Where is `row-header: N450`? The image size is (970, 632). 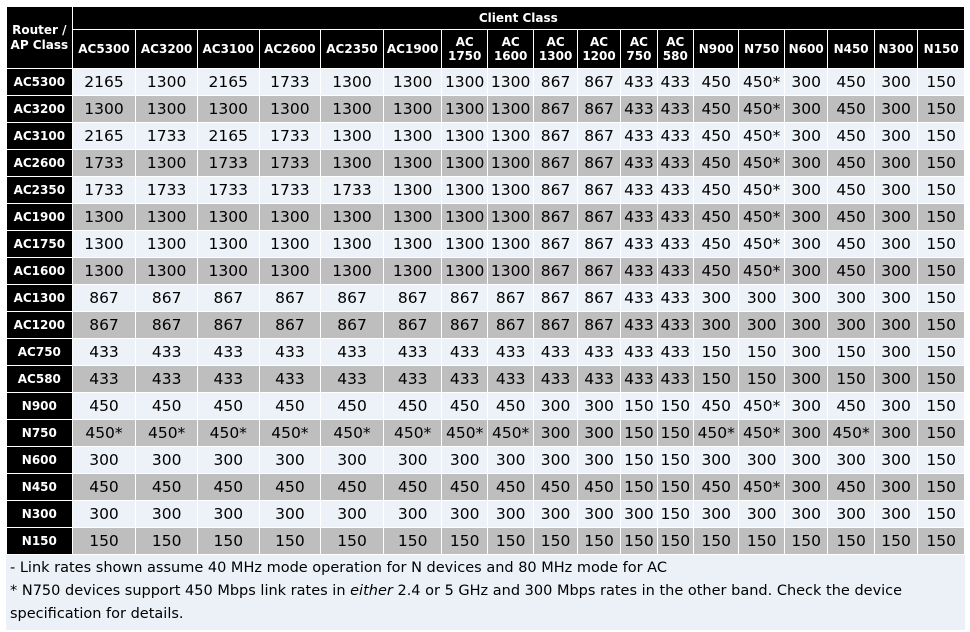
row-header: N450 is located at coordinates (39, 487).